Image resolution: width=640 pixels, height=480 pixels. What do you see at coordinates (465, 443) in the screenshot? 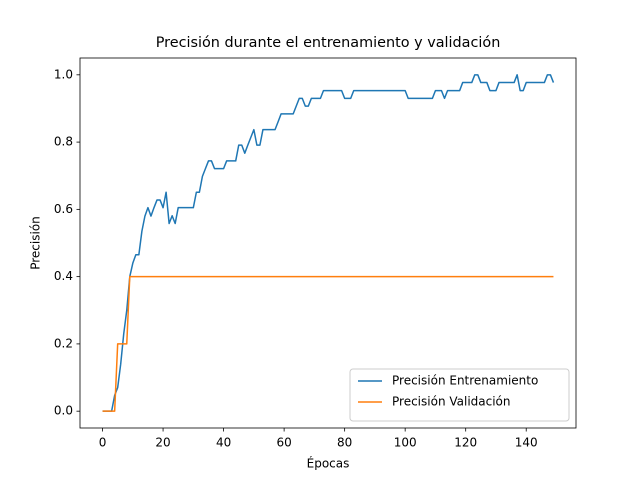
I see `x-tick-label: 120` at bounding box center [465, 443].